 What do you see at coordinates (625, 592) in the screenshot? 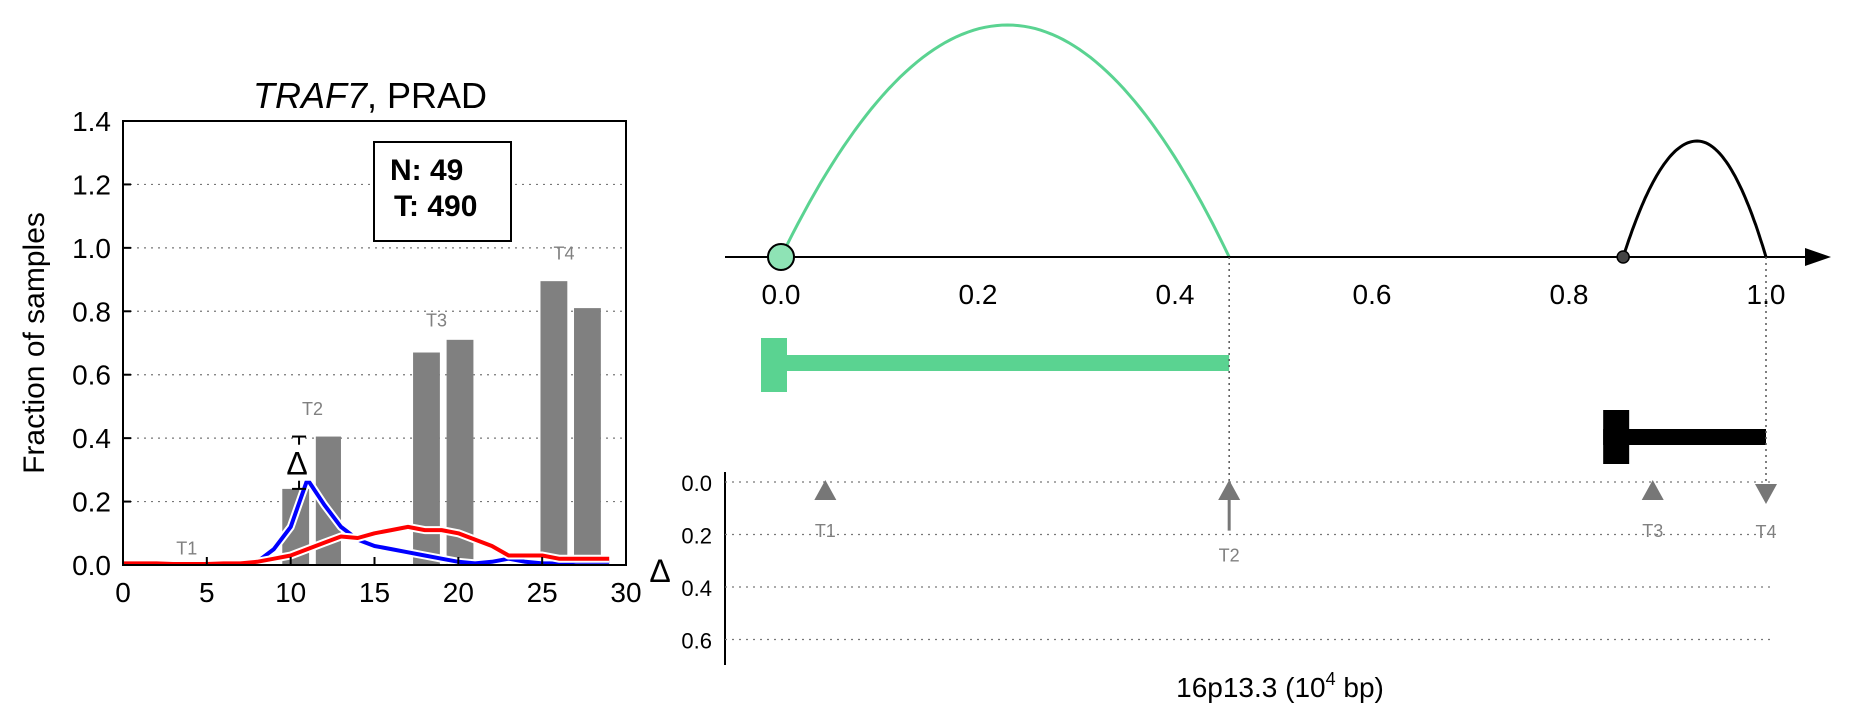
I see `x-tick-label: 30` at bounding box center [625, 592].